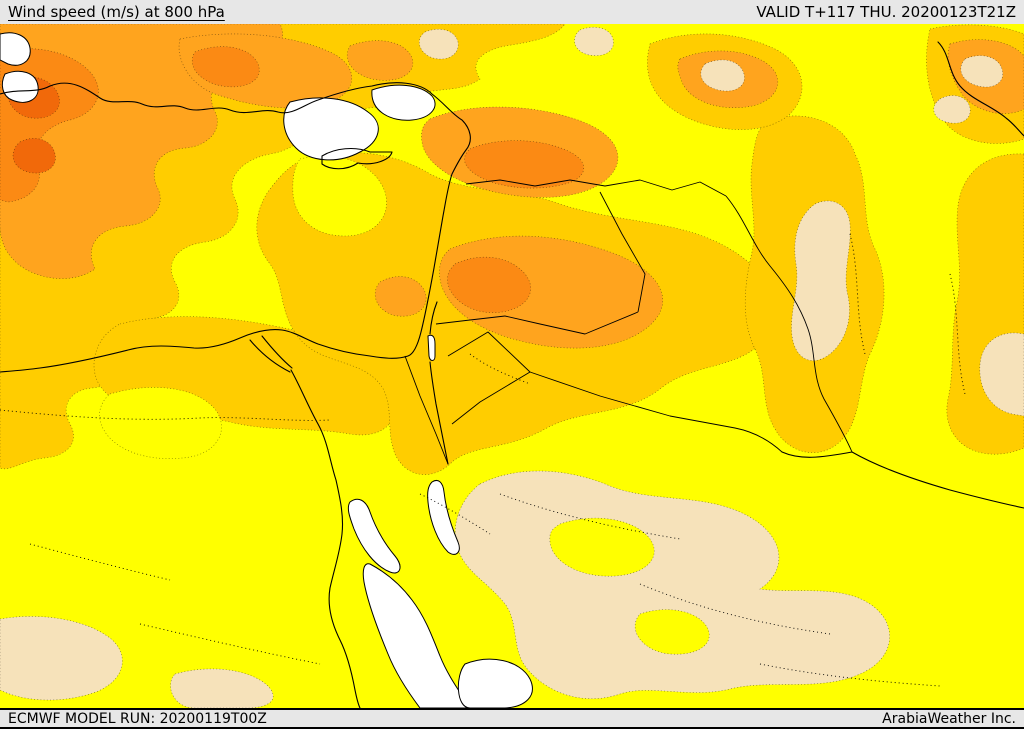  What do you see at coordinates (380, 60) in the screenshot?
I see `contour-orange-top-spot` at bounding box center [380, 60].